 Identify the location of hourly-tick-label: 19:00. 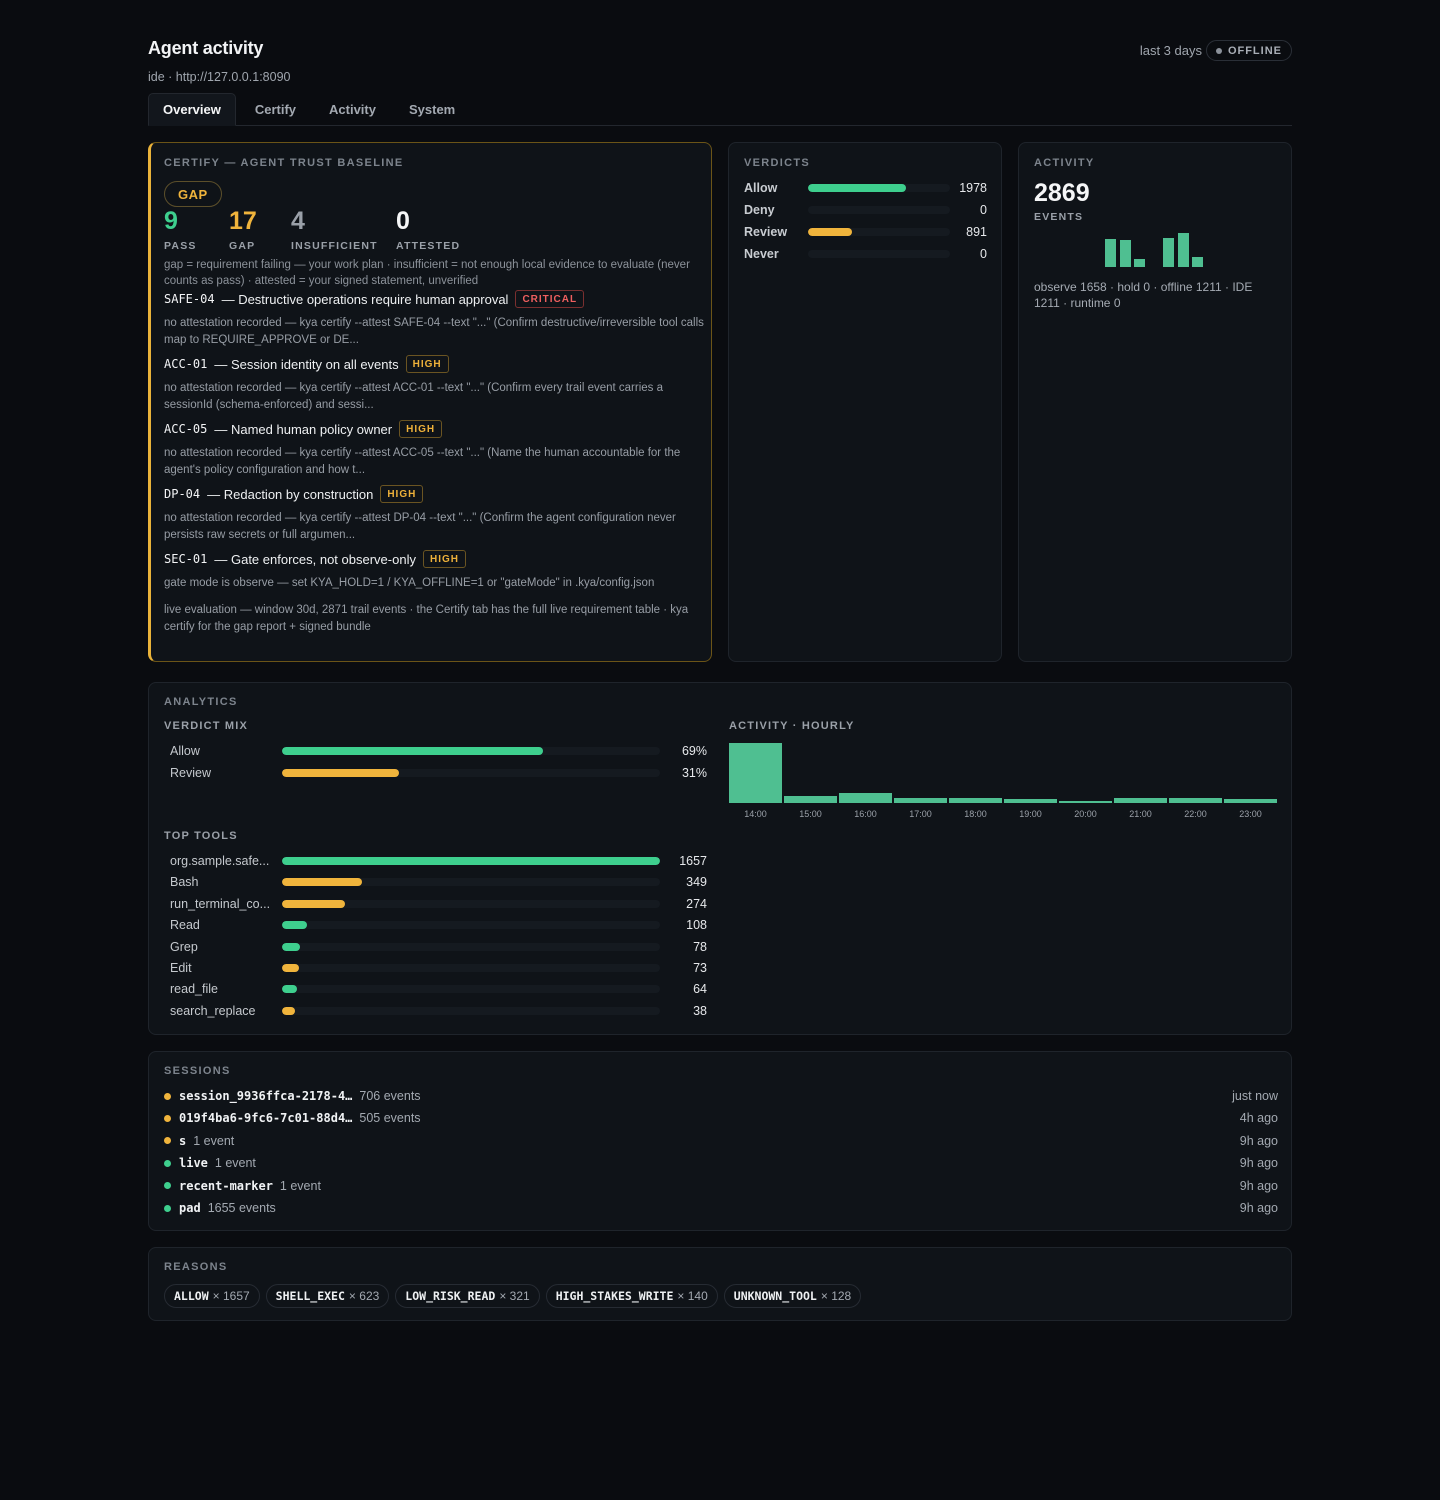
(1030, 814).